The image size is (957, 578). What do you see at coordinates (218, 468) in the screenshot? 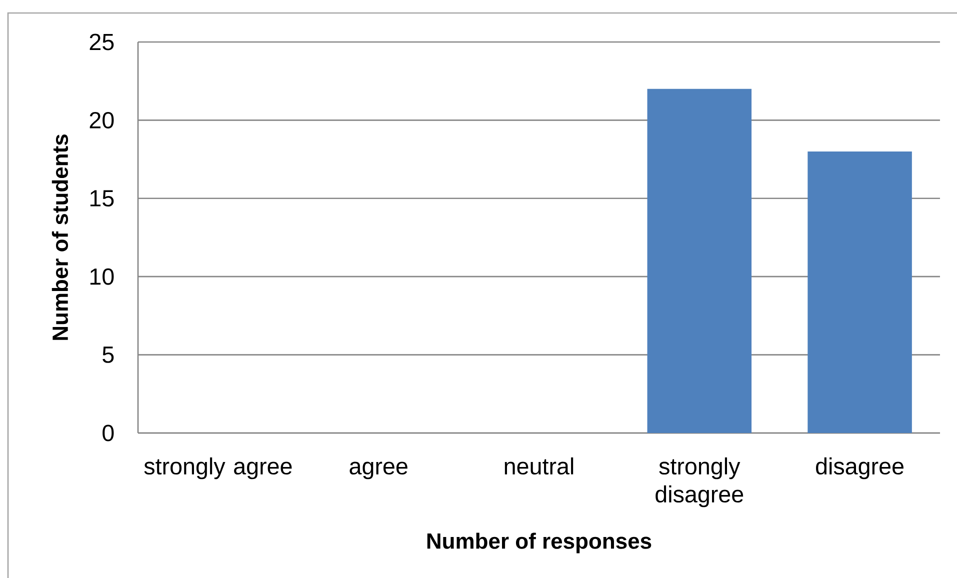
I see `x-tick-label: strongly agree` at bounding box center [218, 468].